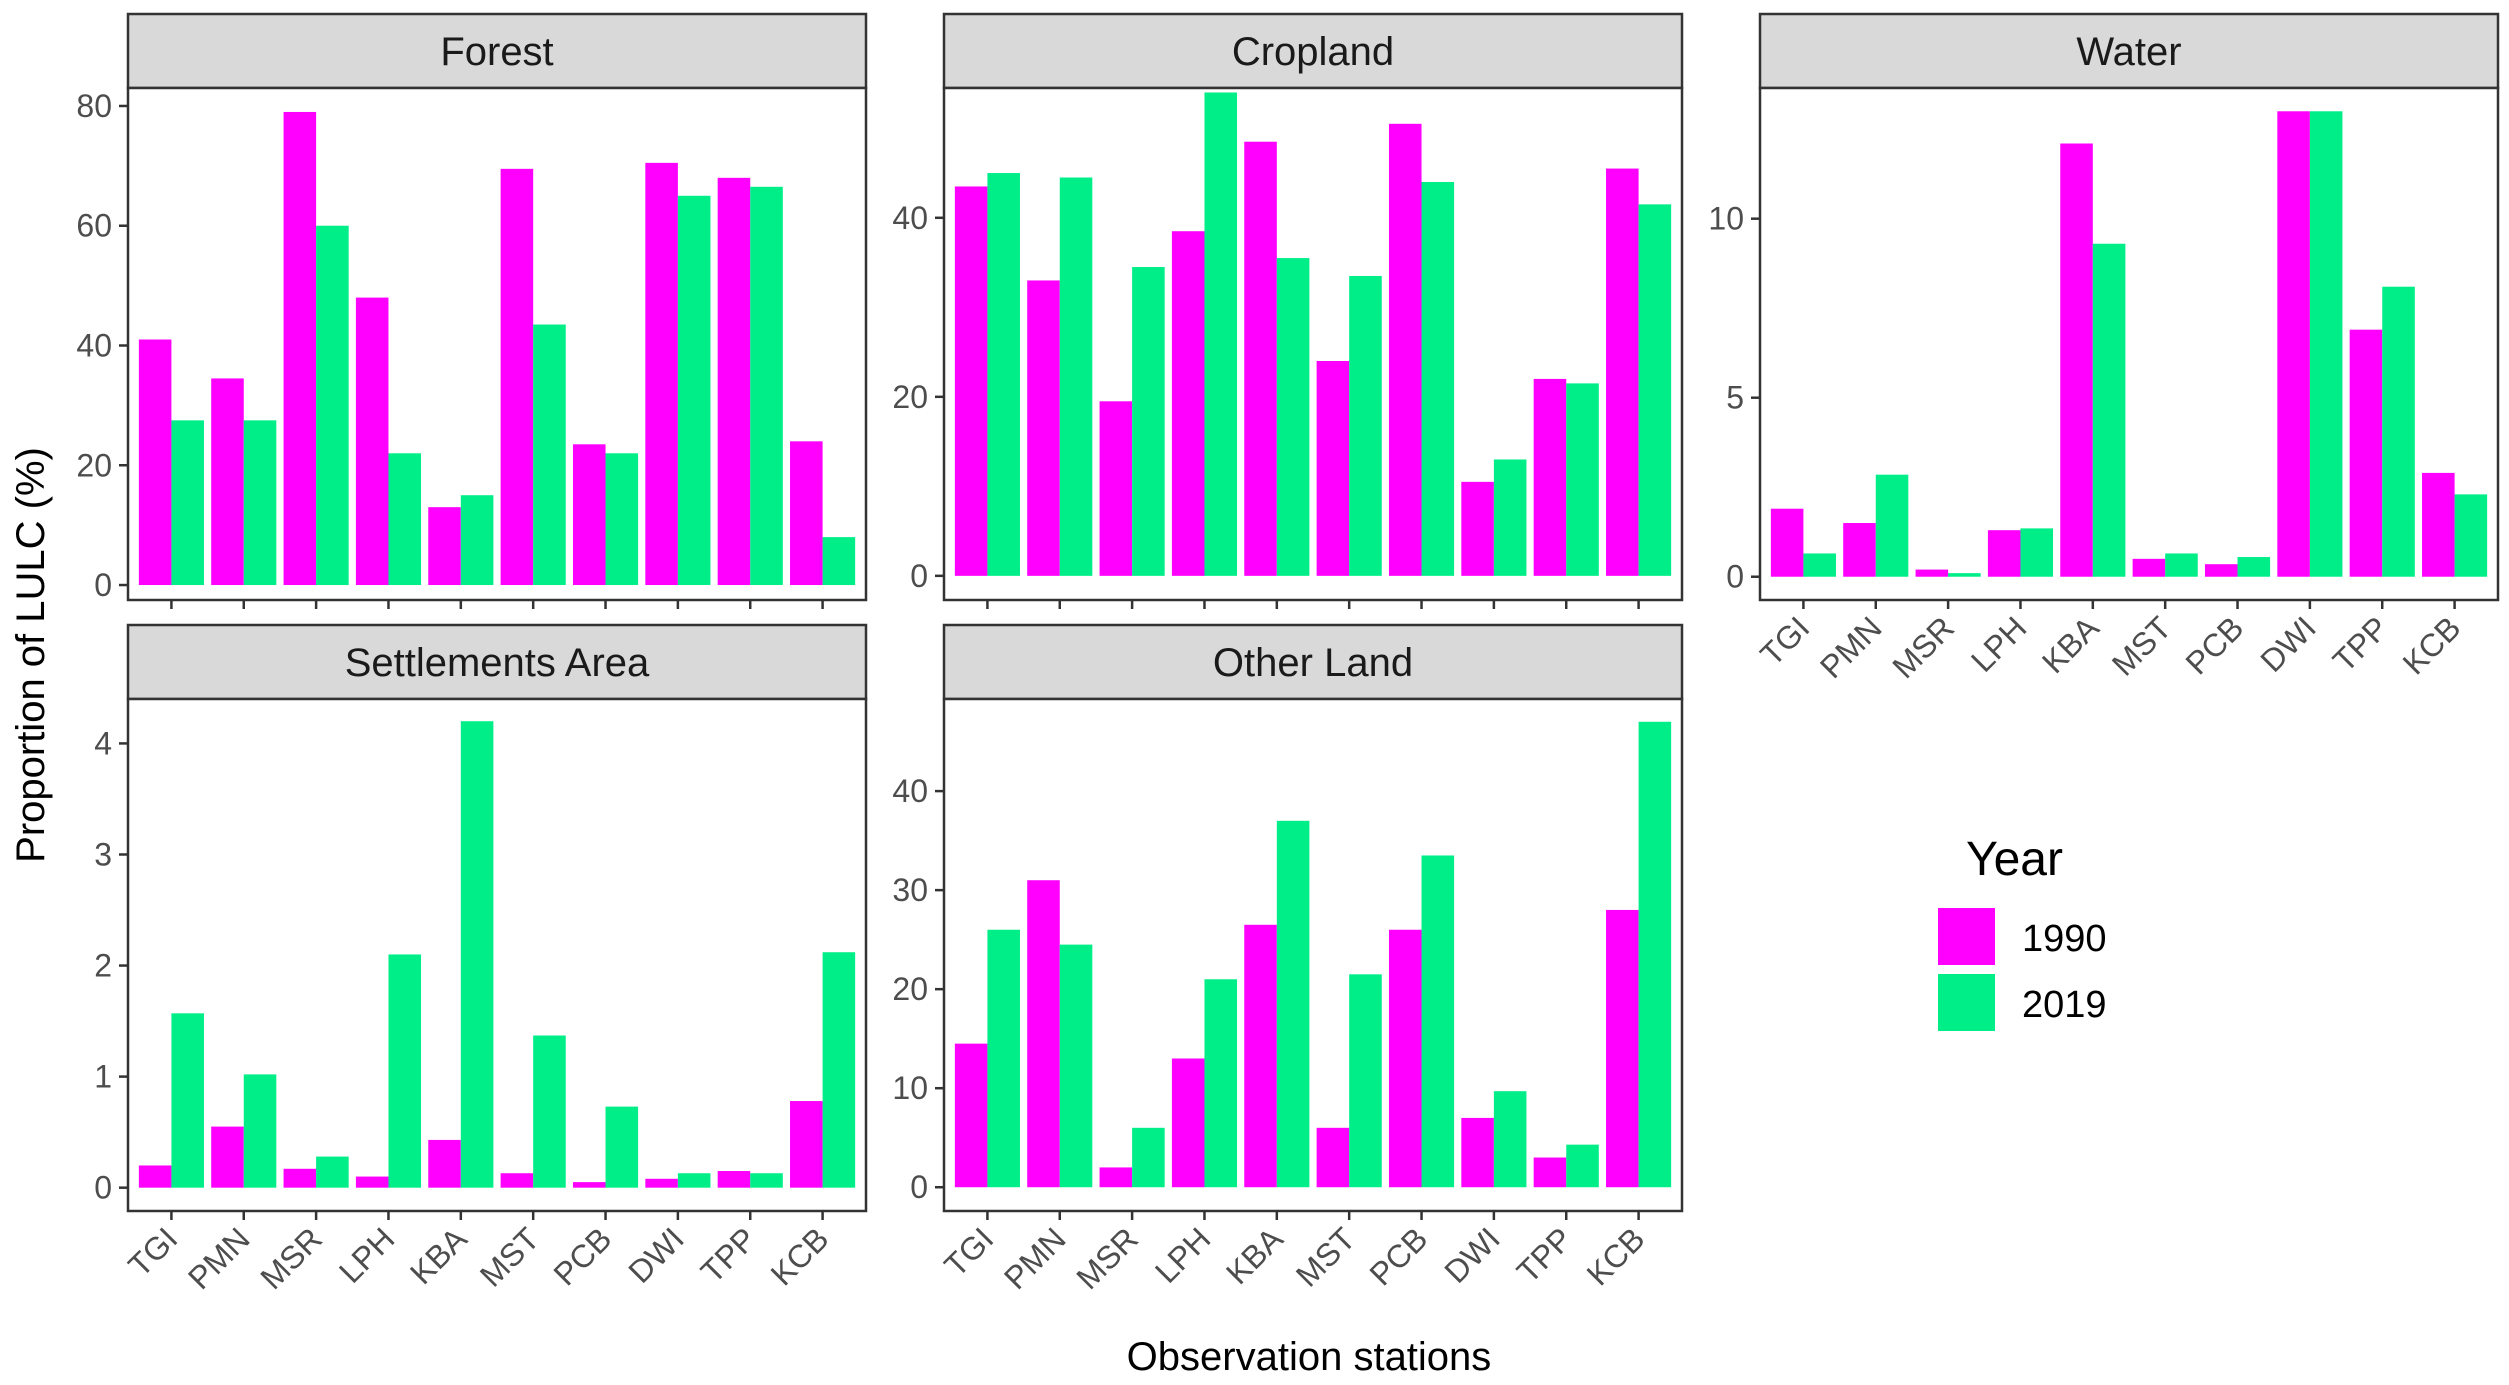 The width and height of the screenshot is (2509, 1385). I want to click on legend-title: Year, so click(2014, 859).